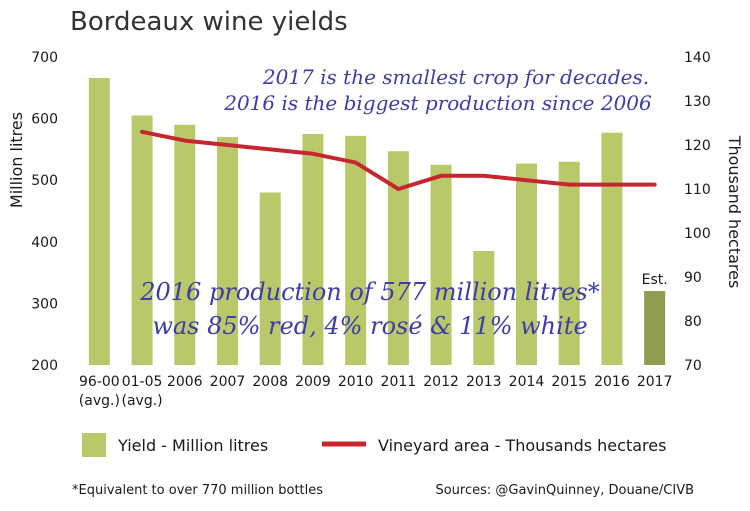 This screenshot has width=750, height=511. Describe the element at coordinates (94, 445) in the screenshot. I see `legend-yield-swatch` at that location.